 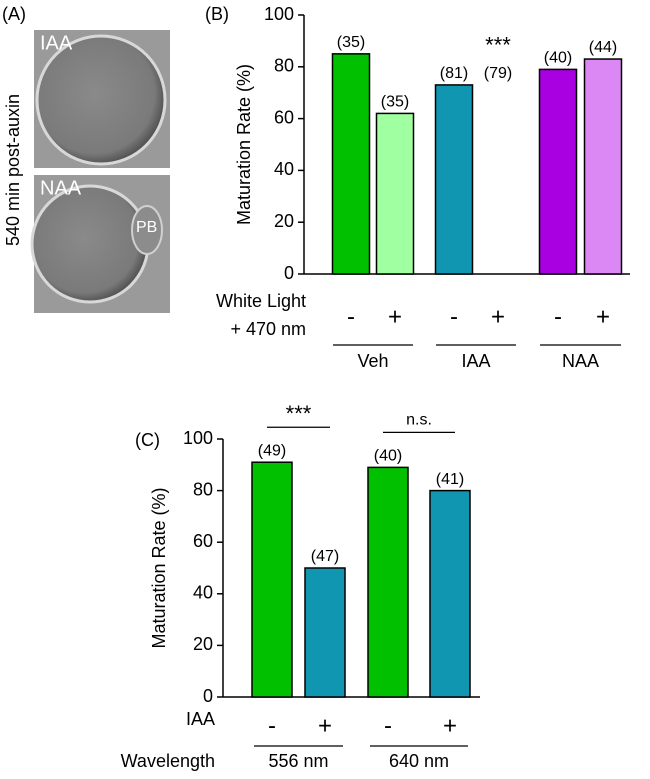 What do you see at coordinates (325, 556) in the screenshot?
I see `count-label: (47)` at bounding box center [325, 556].